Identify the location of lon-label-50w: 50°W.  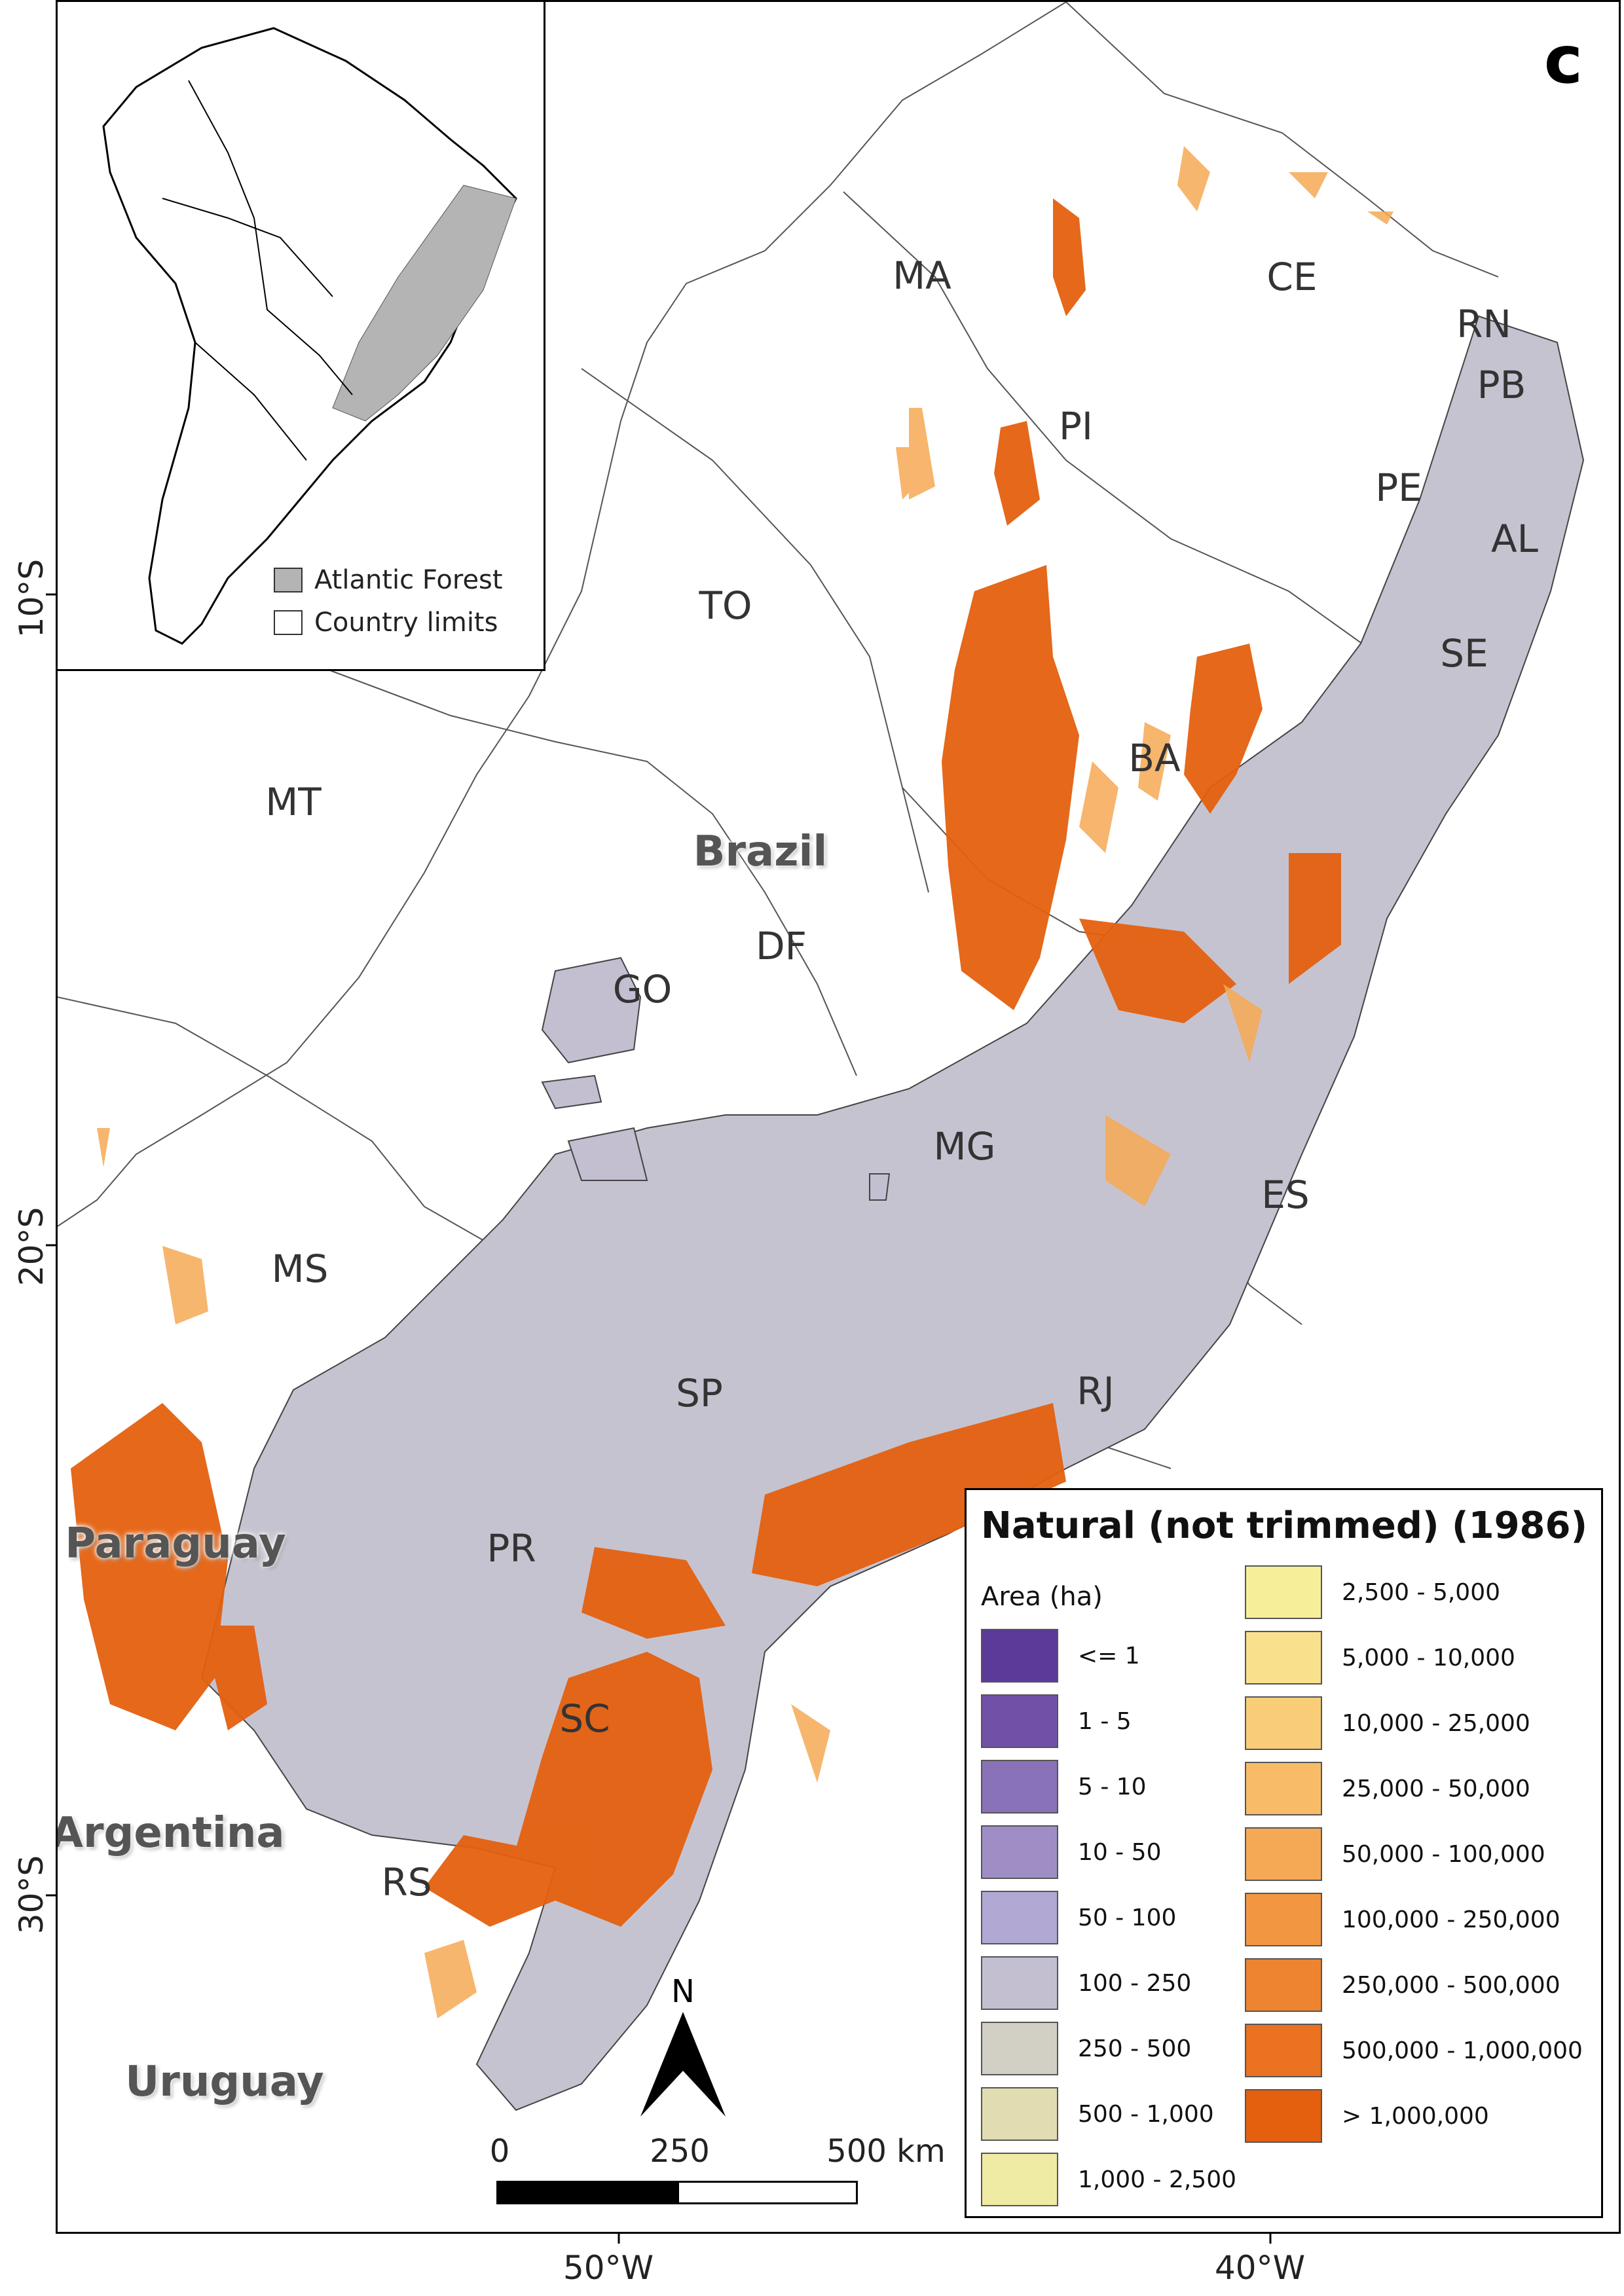
(608, 2268).